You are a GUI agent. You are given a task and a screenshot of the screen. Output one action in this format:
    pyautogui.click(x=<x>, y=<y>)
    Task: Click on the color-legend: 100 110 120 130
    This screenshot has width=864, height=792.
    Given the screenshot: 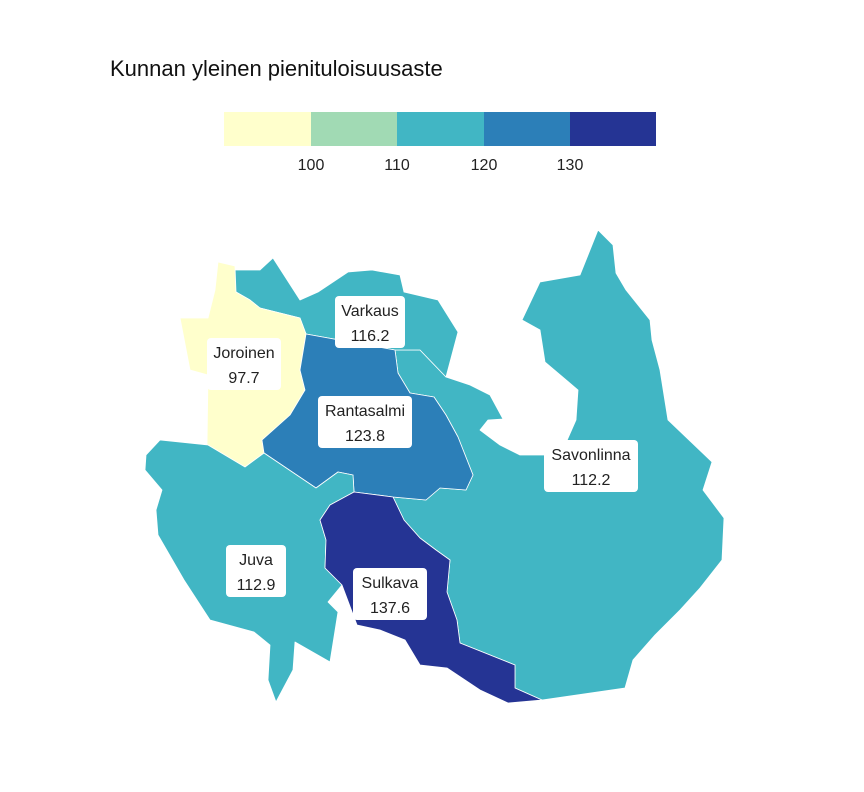 What is the action you would take?
    pyautogui.click(x=440, y=143)
    